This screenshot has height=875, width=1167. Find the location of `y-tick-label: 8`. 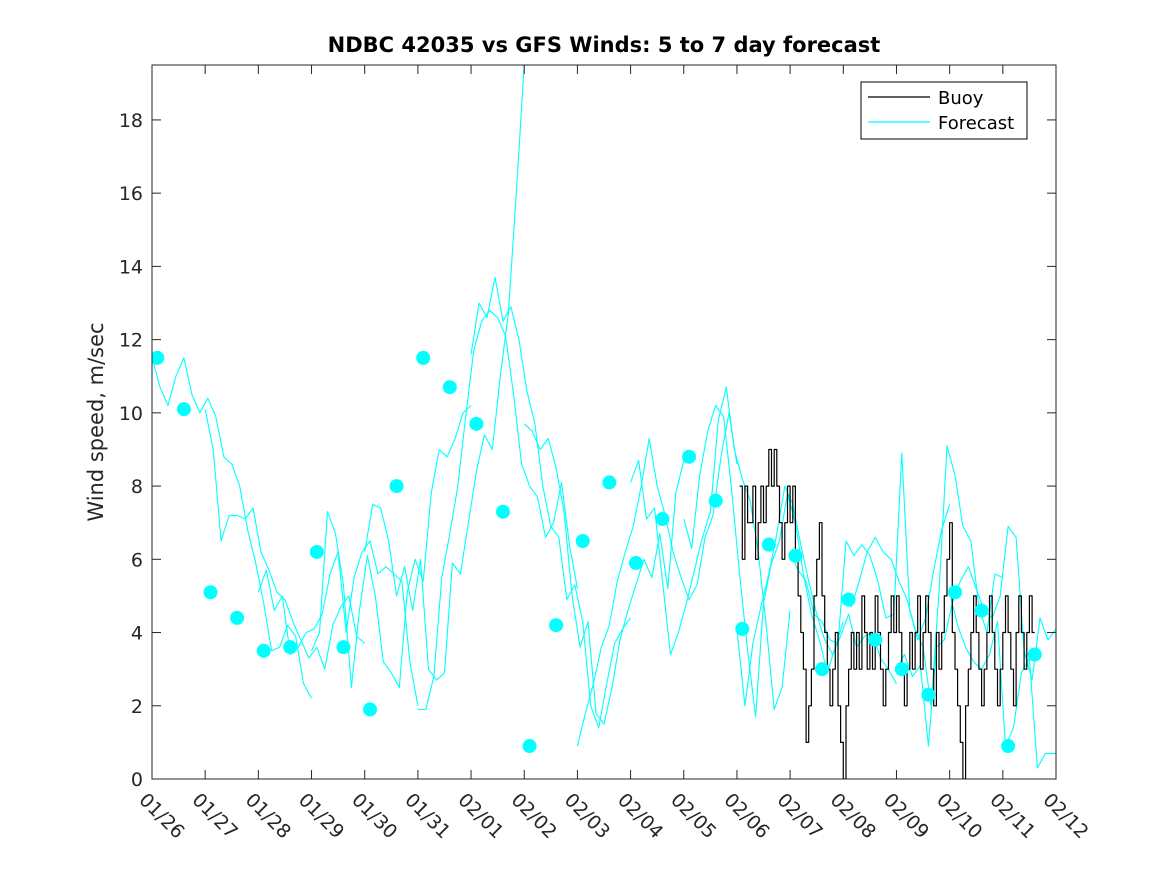

y-tick-label: 8 is located at coordinates (137, 487).